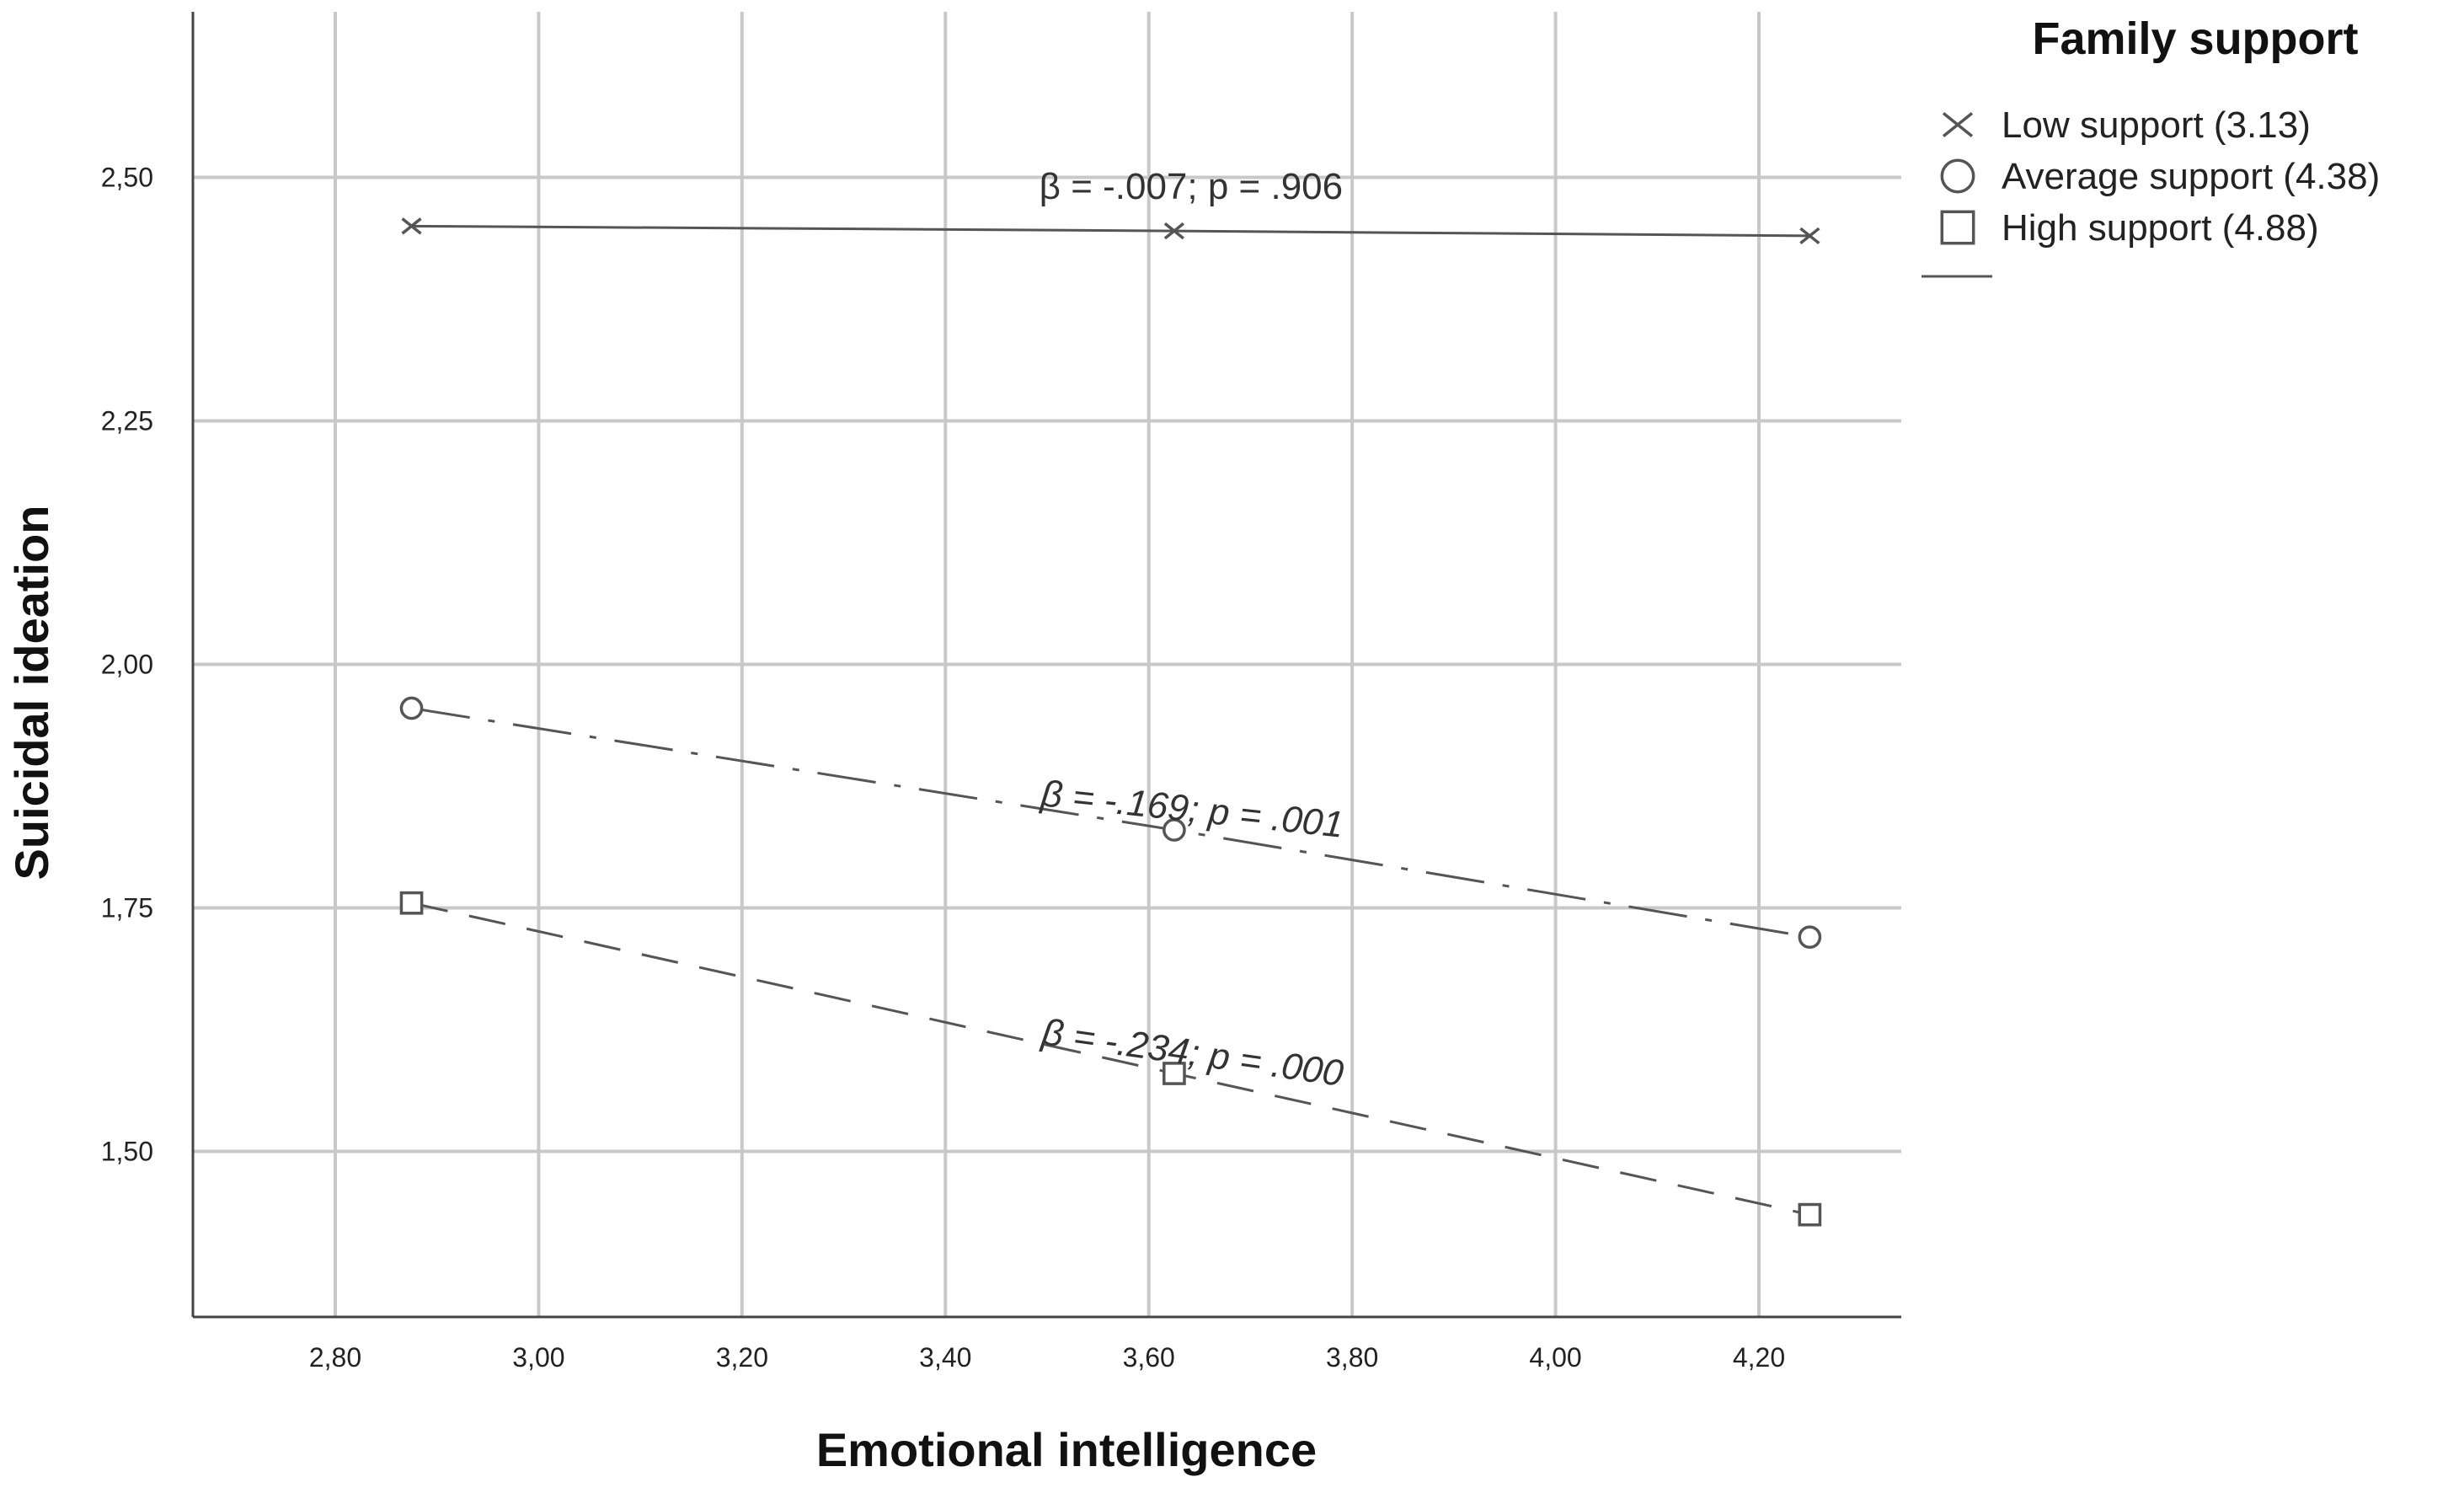 Image resolution: width=2464 pixels, height=1488 pixels. Describe the element at coordinates (1192, 1053) in the screenshot. I see `beta-annotation: β = -.234; p = .000` at that location.